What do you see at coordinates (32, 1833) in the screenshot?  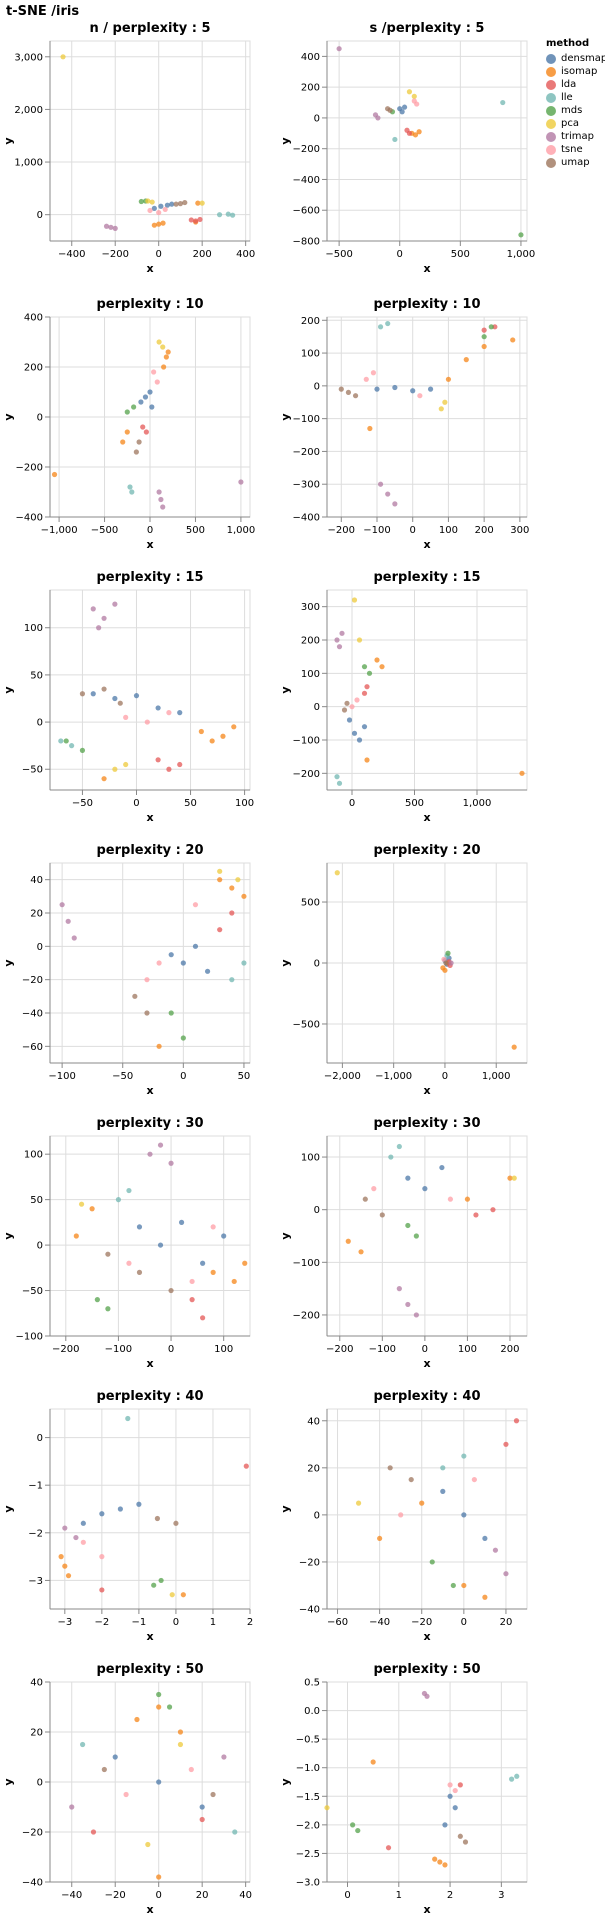 I see `y-tick-label: −20` at bounding box center [32, 1833].